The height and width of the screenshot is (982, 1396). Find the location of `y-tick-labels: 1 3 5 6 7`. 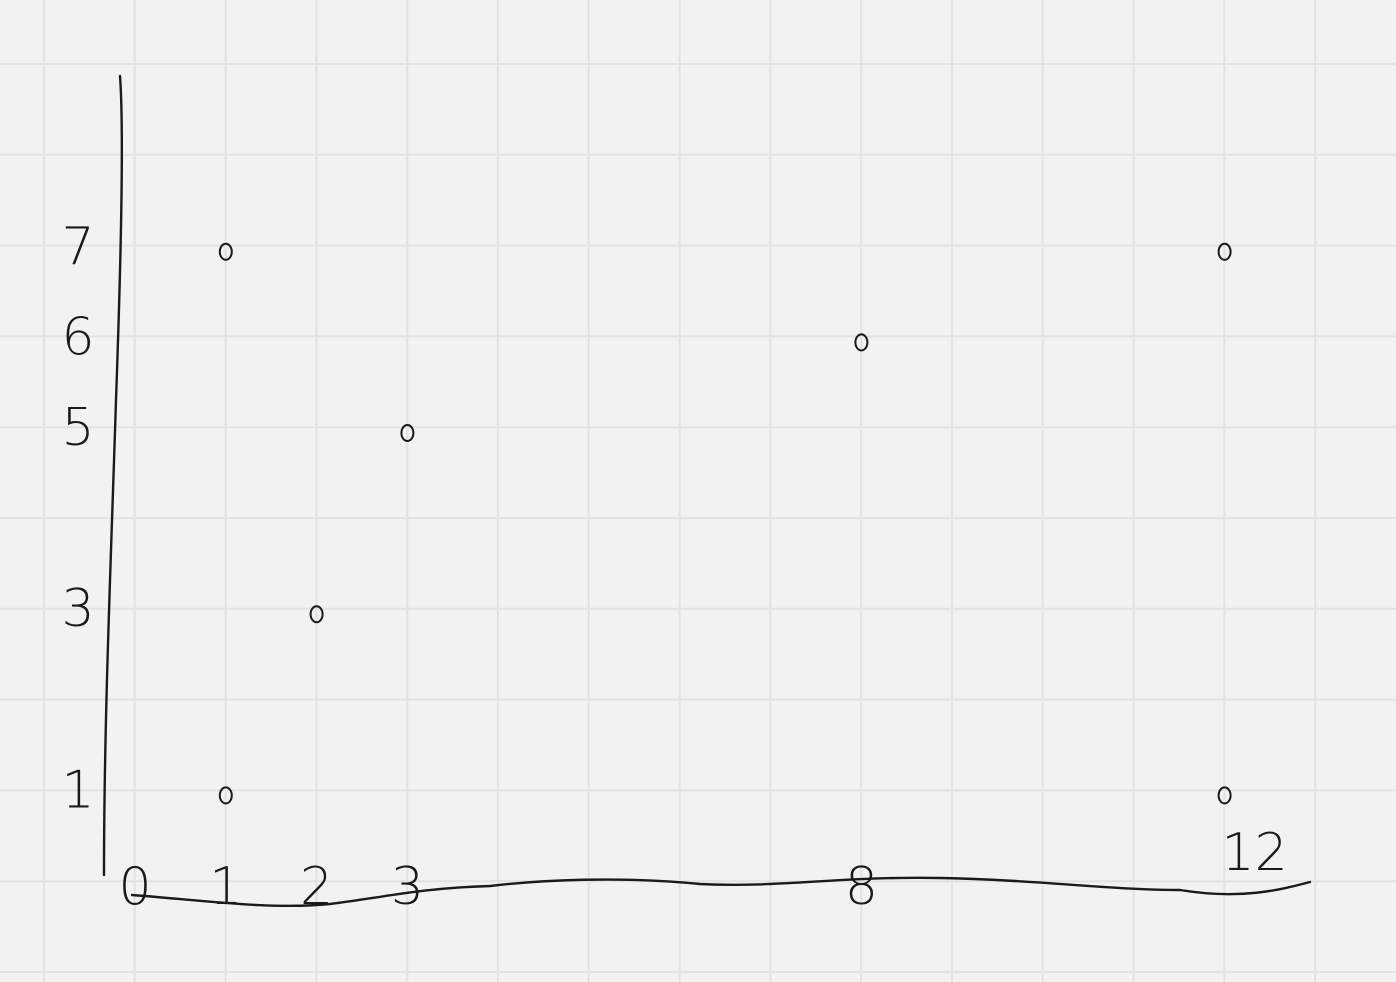

y-tick-labels: 1 3 5 6 7 is located at coordinates (77, 519).